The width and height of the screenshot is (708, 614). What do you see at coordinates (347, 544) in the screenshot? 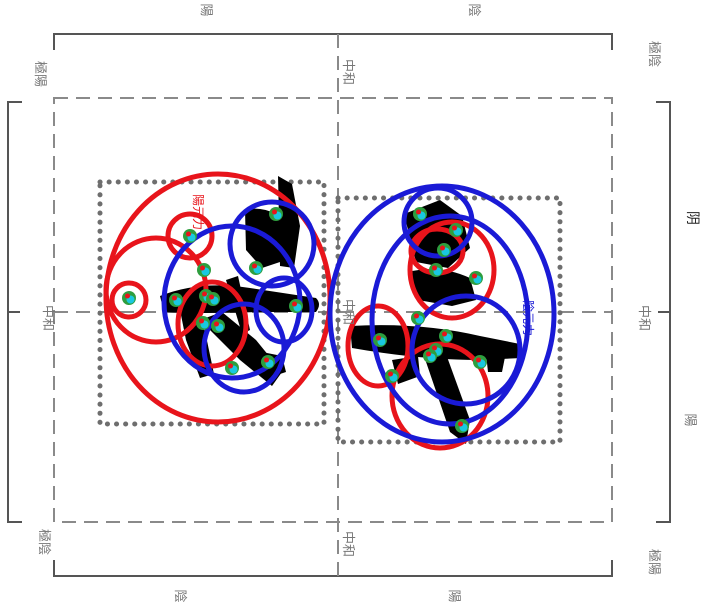
I see `label-center-bottom: 中和` at bounding box center [347, 544].